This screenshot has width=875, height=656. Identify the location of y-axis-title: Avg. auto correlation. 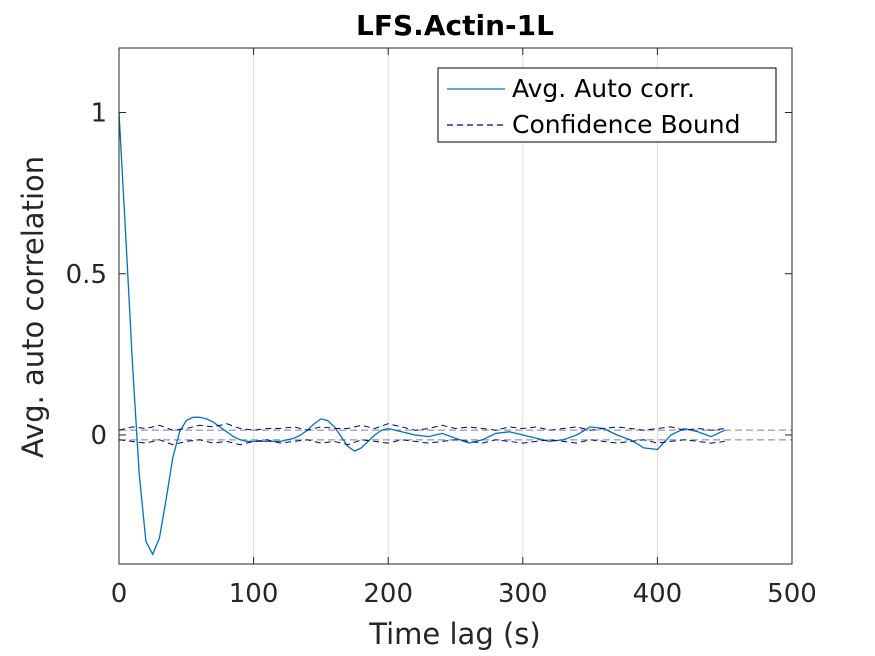
(33, 307).